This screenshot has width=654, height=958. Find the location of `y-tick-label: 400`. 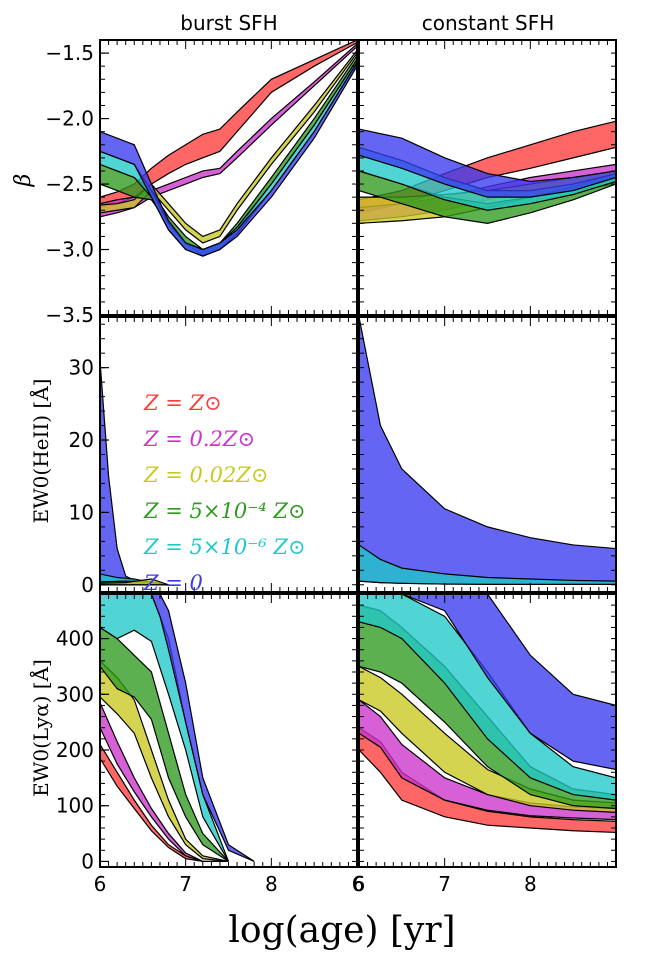

y-tick-label: 400 is located at coordinates (75, 639).